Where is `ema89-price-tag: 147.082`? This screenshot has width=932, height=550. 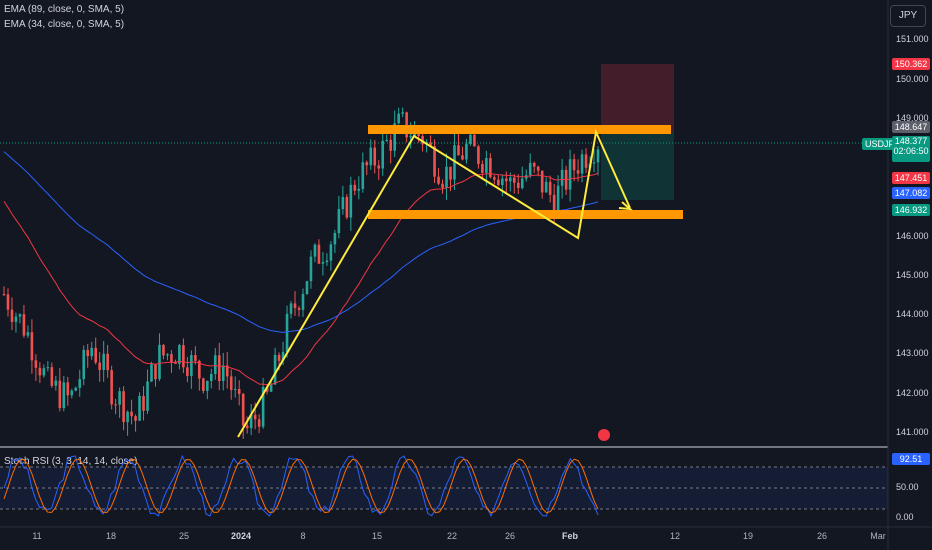 ema89-price-tag: 147.082 is located at coordinates (911, 193).